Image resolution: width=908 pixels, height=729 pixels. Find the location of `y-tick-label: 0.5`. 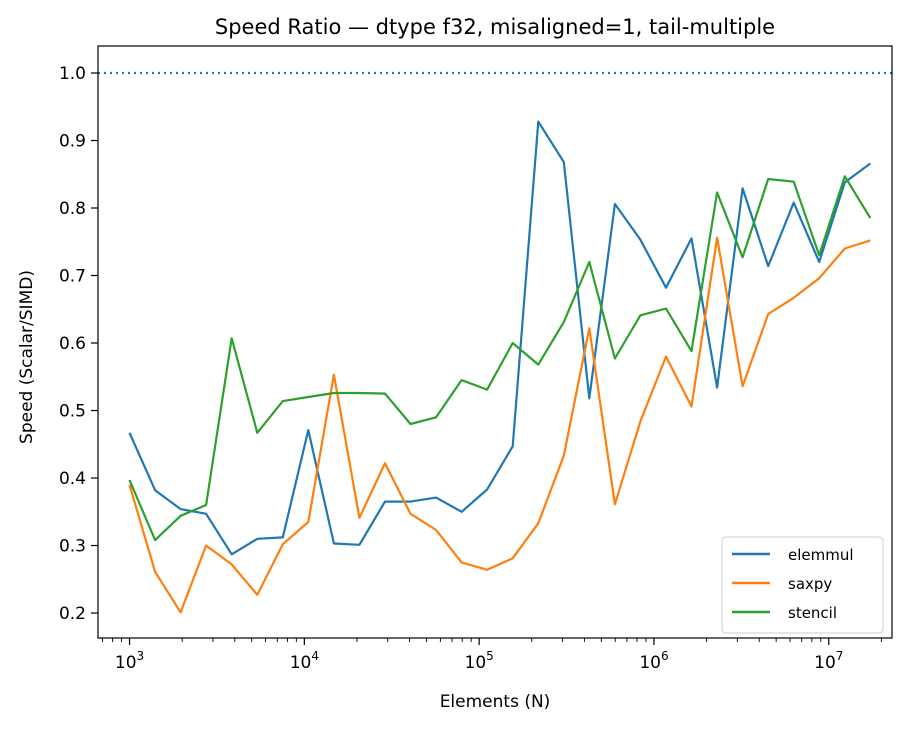

y-tick-label: 0.5 is located at coordinates (72, 412).